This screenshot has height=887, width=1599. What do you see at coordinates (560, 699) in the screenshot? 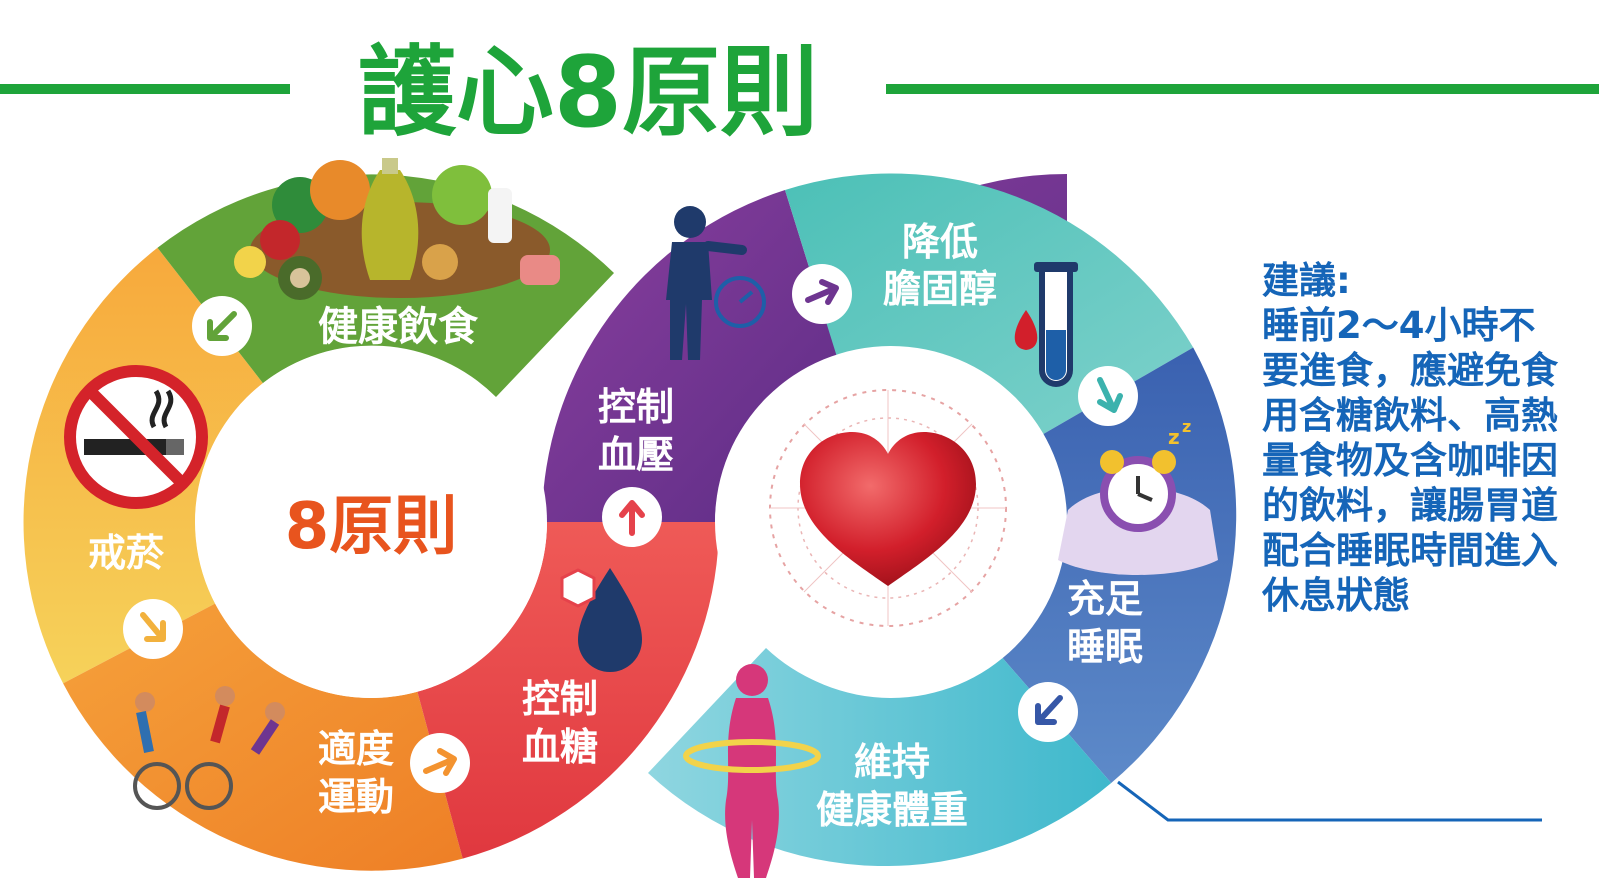
I see `label-sugar-1: 控制` at bounding box center [560, 699].